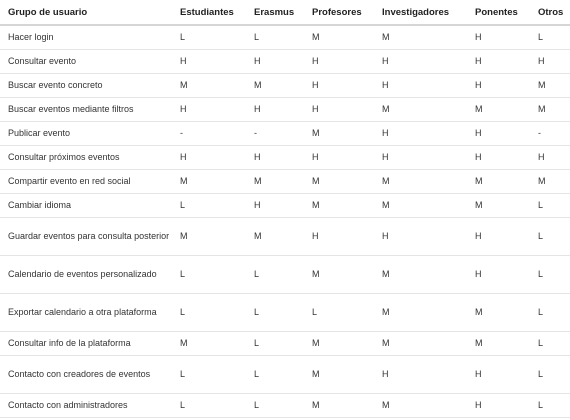 The width and height of the screenshot is (570, 420). I want to click on row-label: Buscar evento concreto, so click(86, 85).